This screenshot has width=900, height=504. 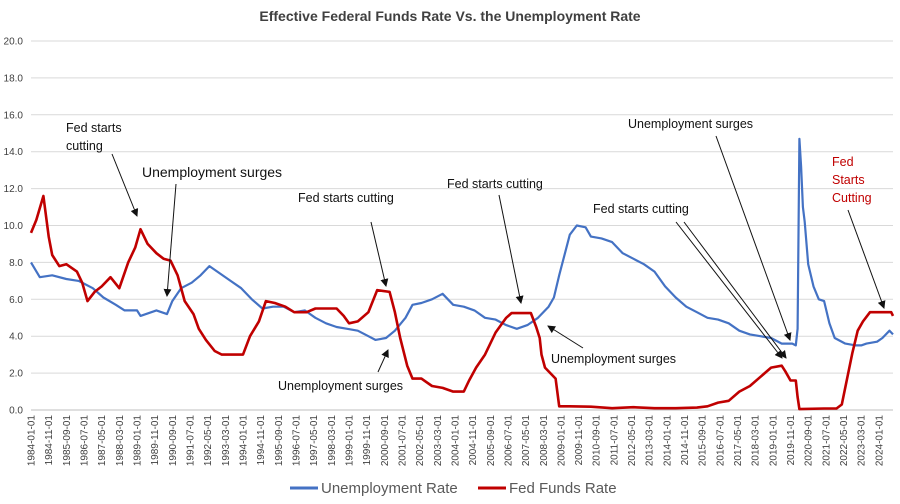 I want to click on legend-label-fed-funds: Fed Funds Rate, so click(x=563, y=488).